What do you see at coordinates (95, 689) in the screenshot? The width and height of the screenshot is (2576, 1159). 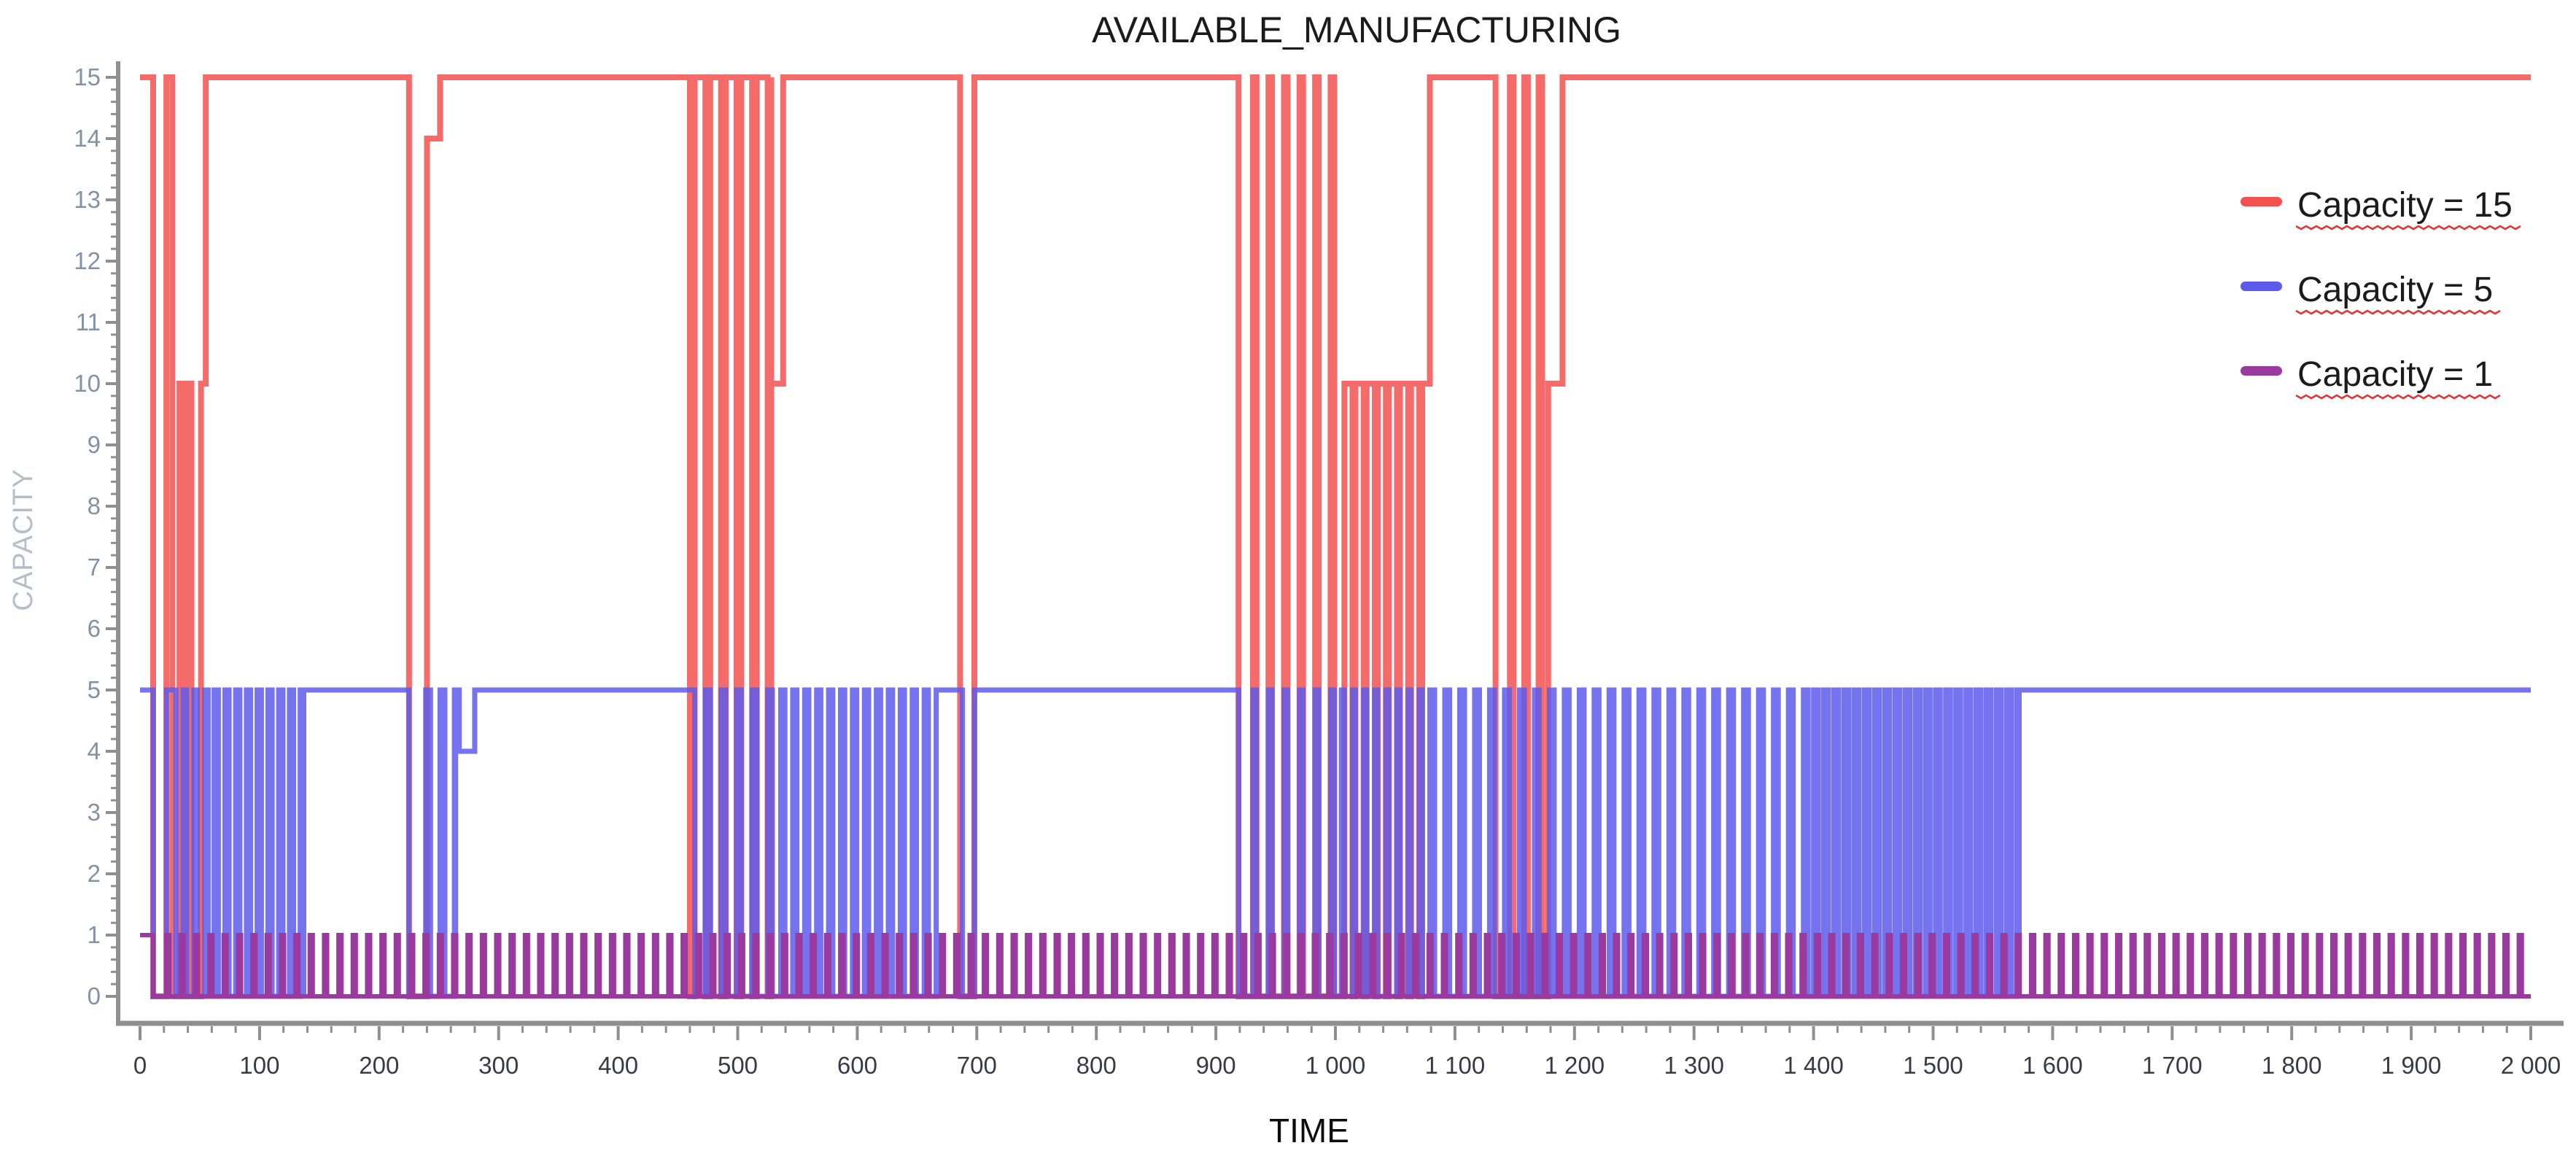 I see `y-tick-label: 5` at bounding box center [95, 689].